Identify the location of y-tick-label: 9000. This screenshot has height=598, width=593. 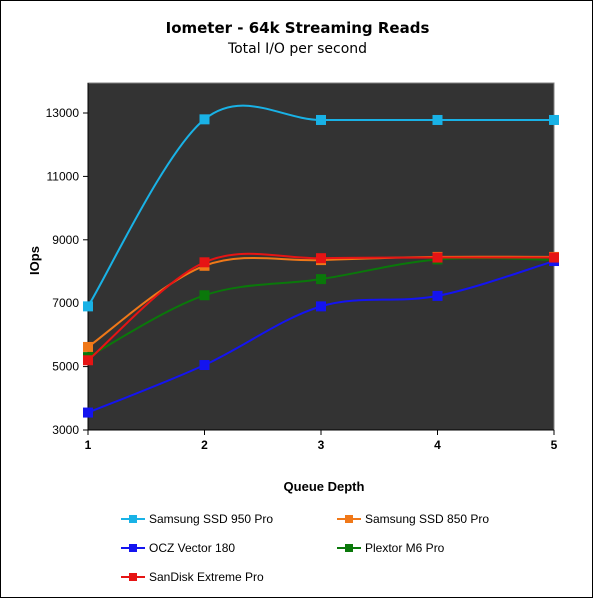
(65, 240).